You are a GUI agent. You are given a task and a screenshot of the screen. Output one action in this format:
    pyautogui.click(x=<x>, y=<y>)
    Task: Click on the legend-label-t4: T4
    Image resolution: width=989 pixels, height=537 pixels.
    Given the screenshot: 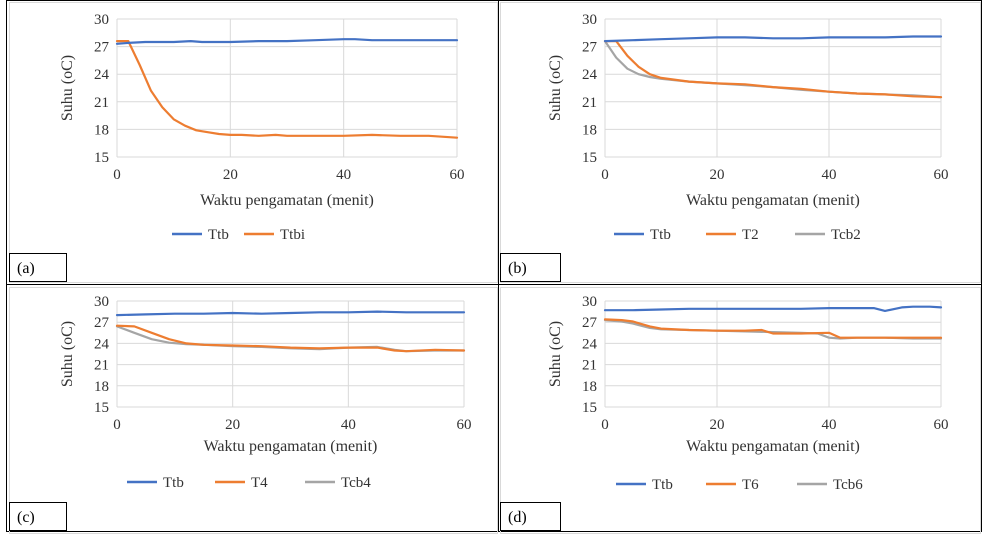 What is the action you would take?
    pyautogui.click(x=259, y=483)
    